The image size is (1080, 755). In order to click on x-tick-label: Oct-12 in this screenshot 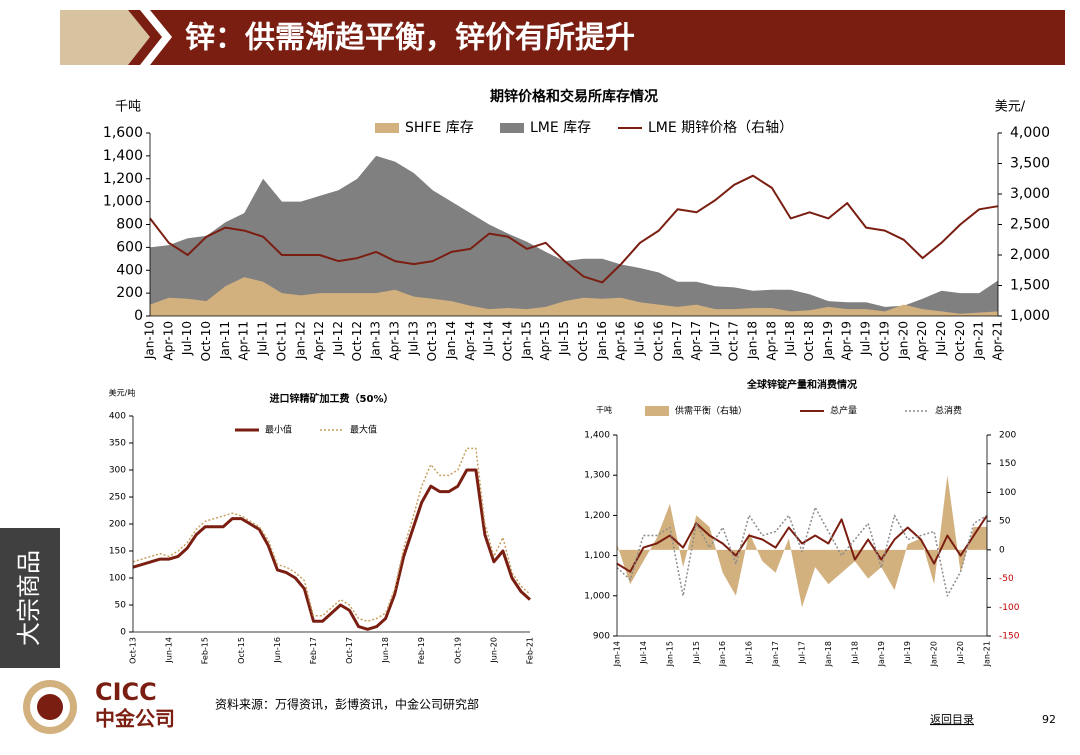, I will do `click(357, 341)`.